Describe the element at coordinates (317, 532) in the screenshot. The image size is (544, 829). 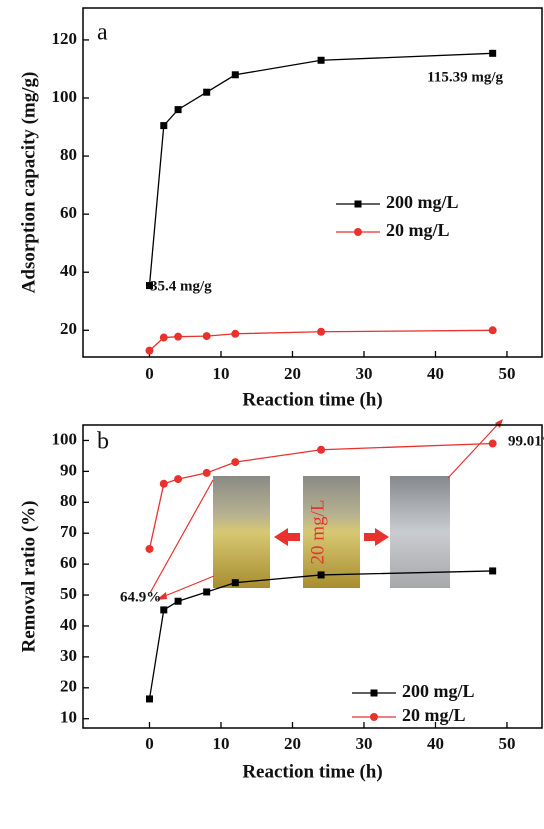
I see `photo-label: 20 mg/L` at that location.